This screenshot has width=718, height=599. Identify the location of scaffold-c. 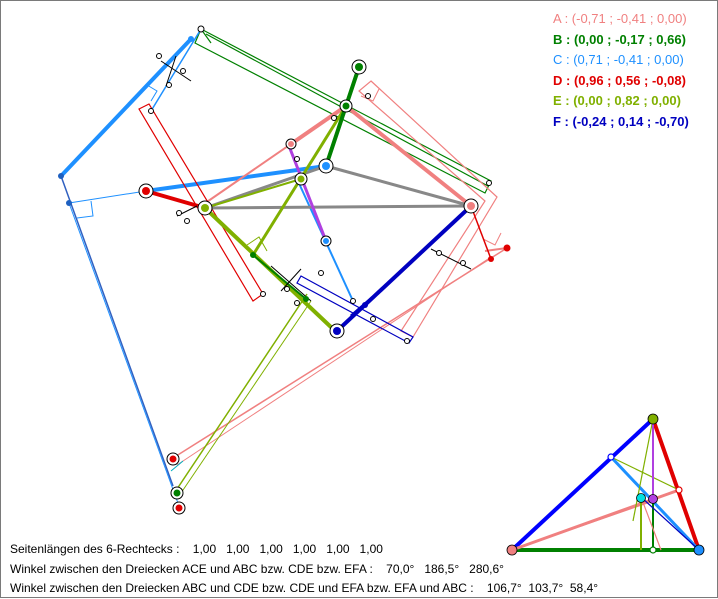
(291, 283).